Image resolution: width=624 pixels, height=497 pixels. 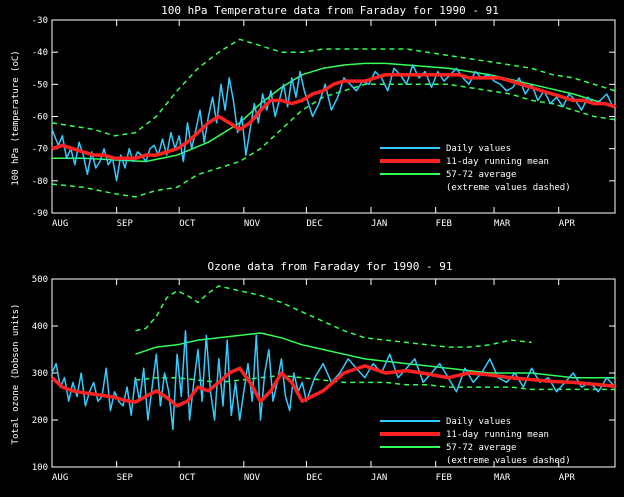 I want to click on temperature-x-month-label: NOV, so click(x=252, y=224).